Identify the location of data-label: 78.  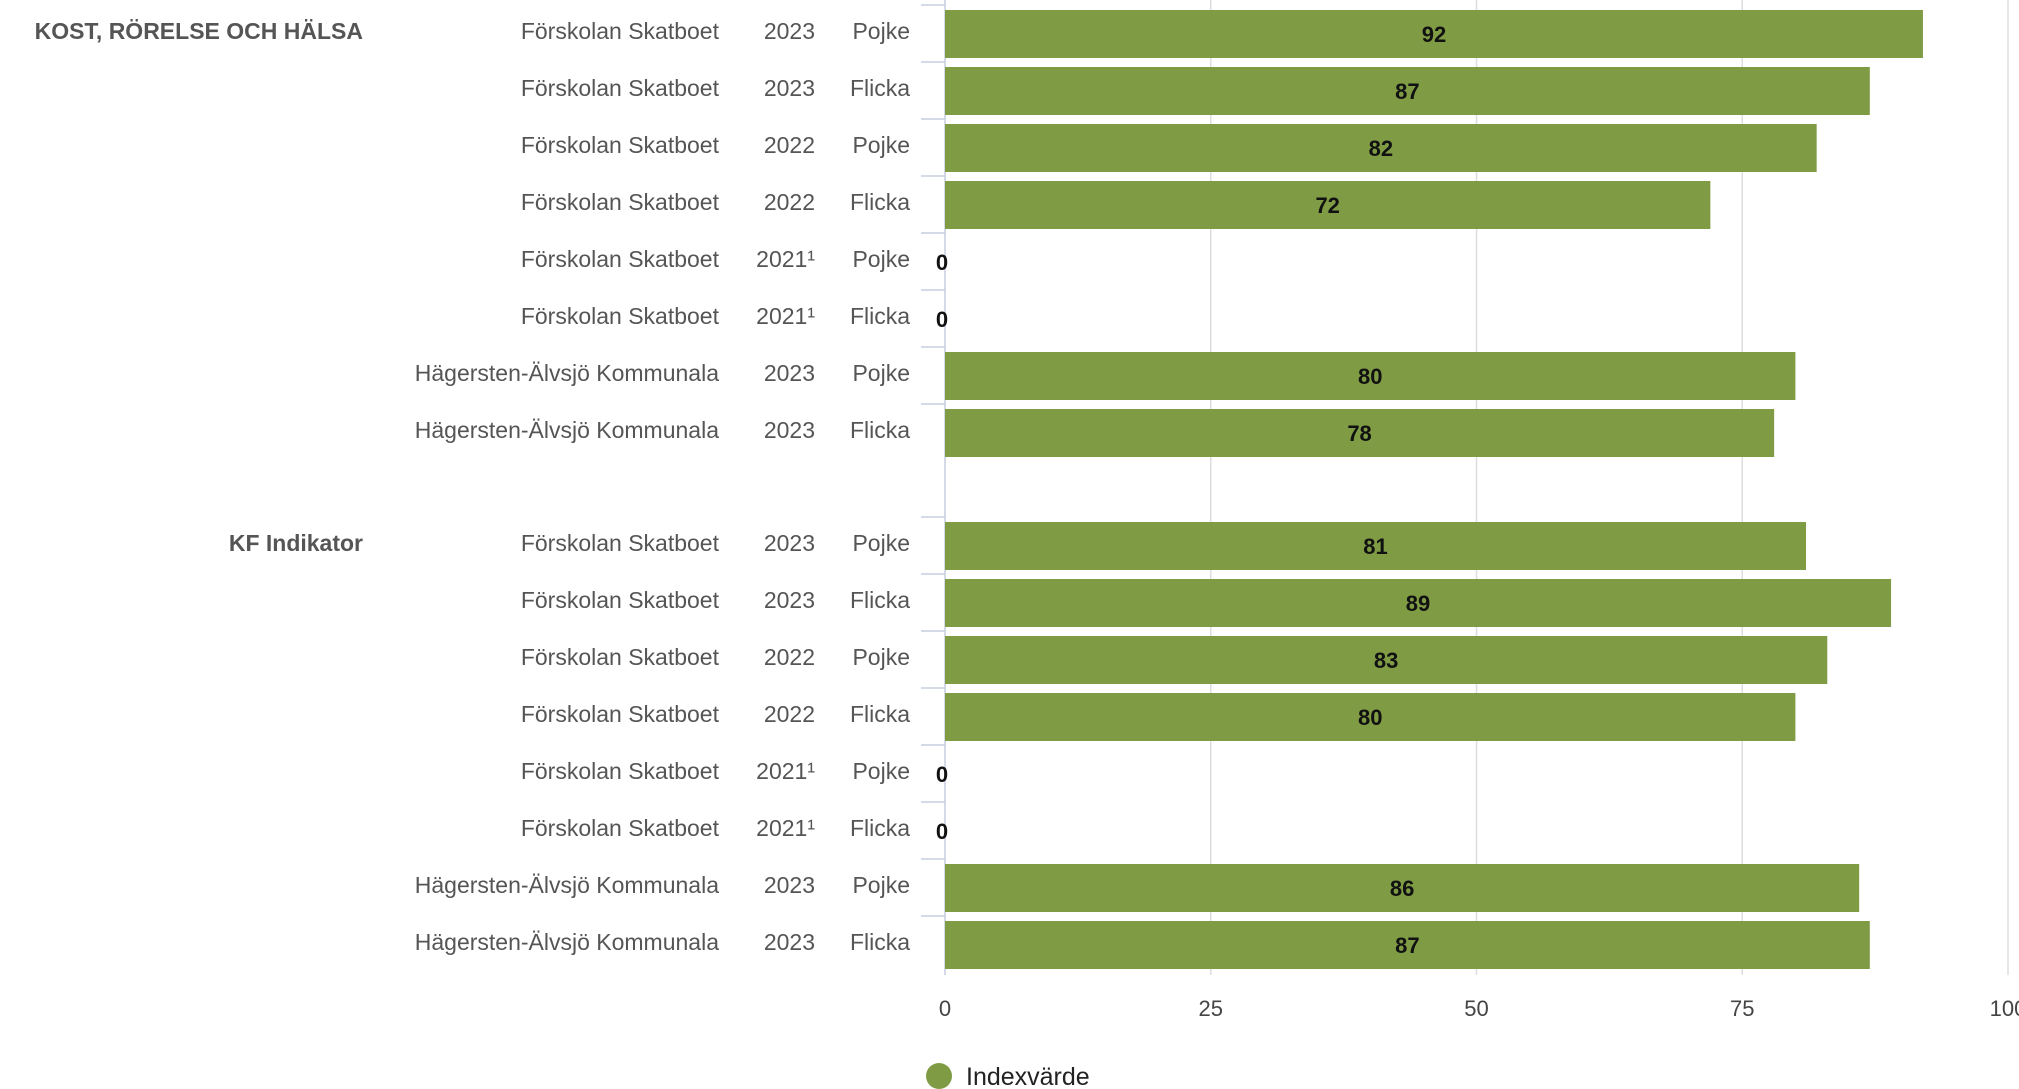
(1359, 433).